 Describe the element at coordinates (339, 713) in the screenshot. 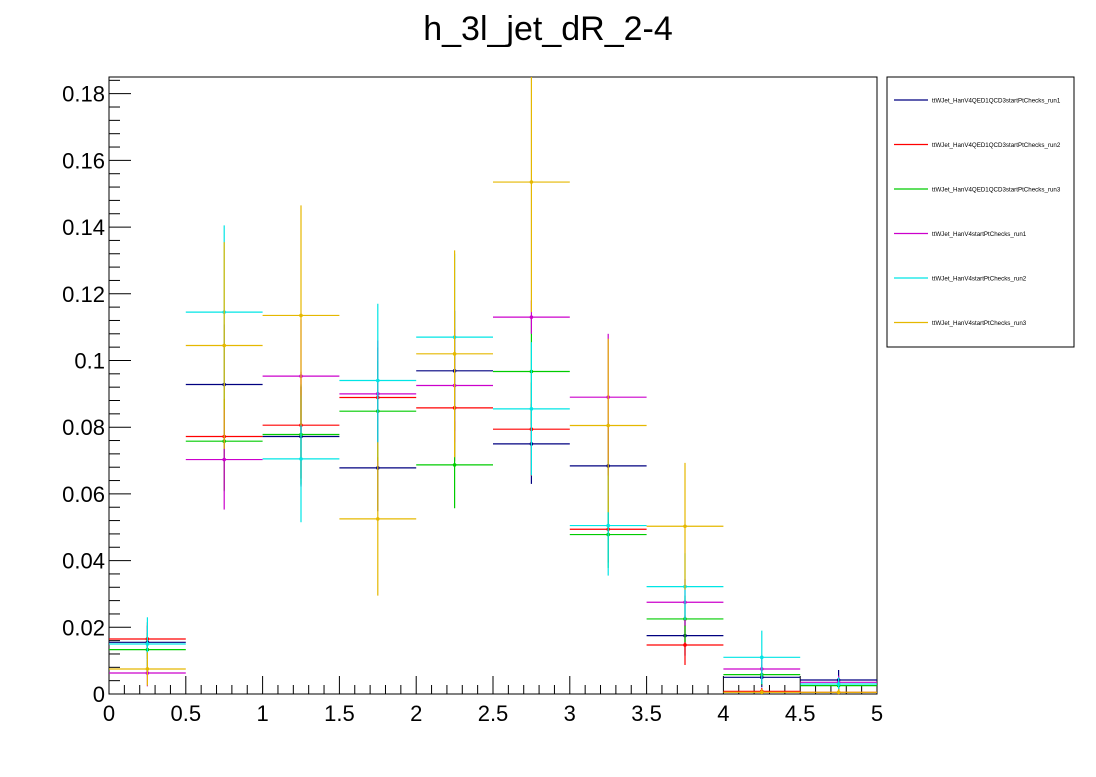

I see `x-tick-label: 1.5` at that location.